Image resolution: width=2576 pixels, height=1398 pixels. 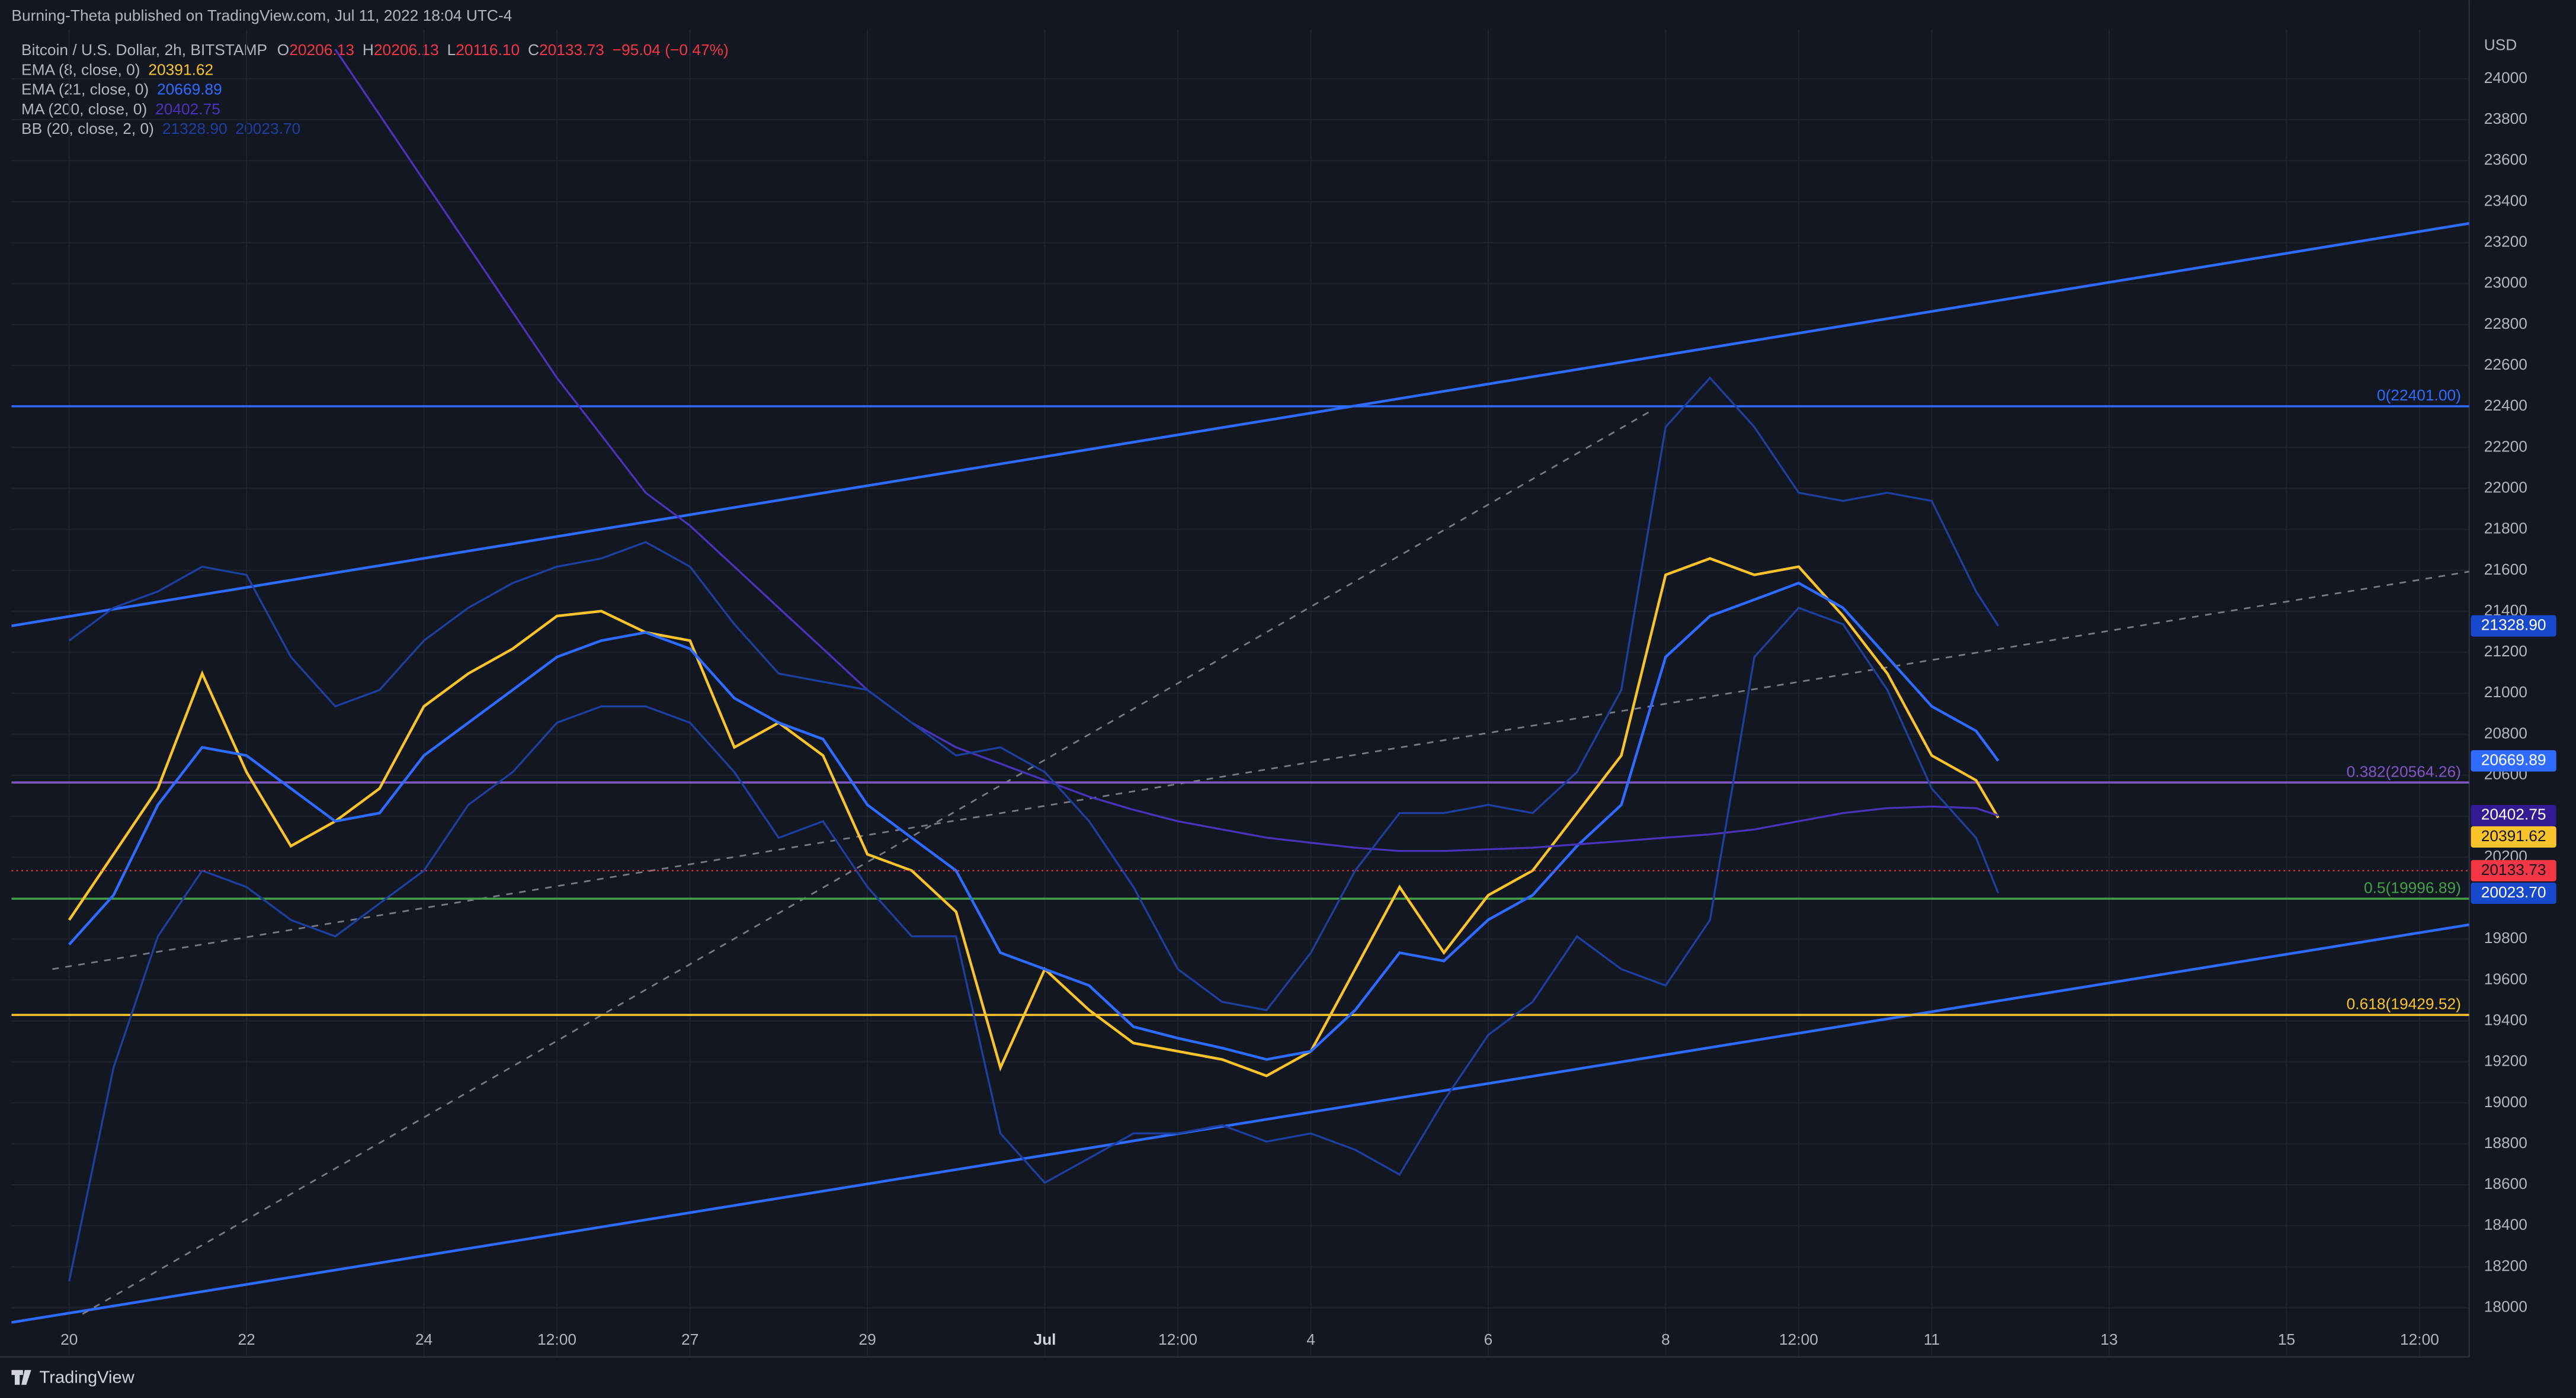 I want to click on x-tick-label: 6, so click(x=1488, y=1339).